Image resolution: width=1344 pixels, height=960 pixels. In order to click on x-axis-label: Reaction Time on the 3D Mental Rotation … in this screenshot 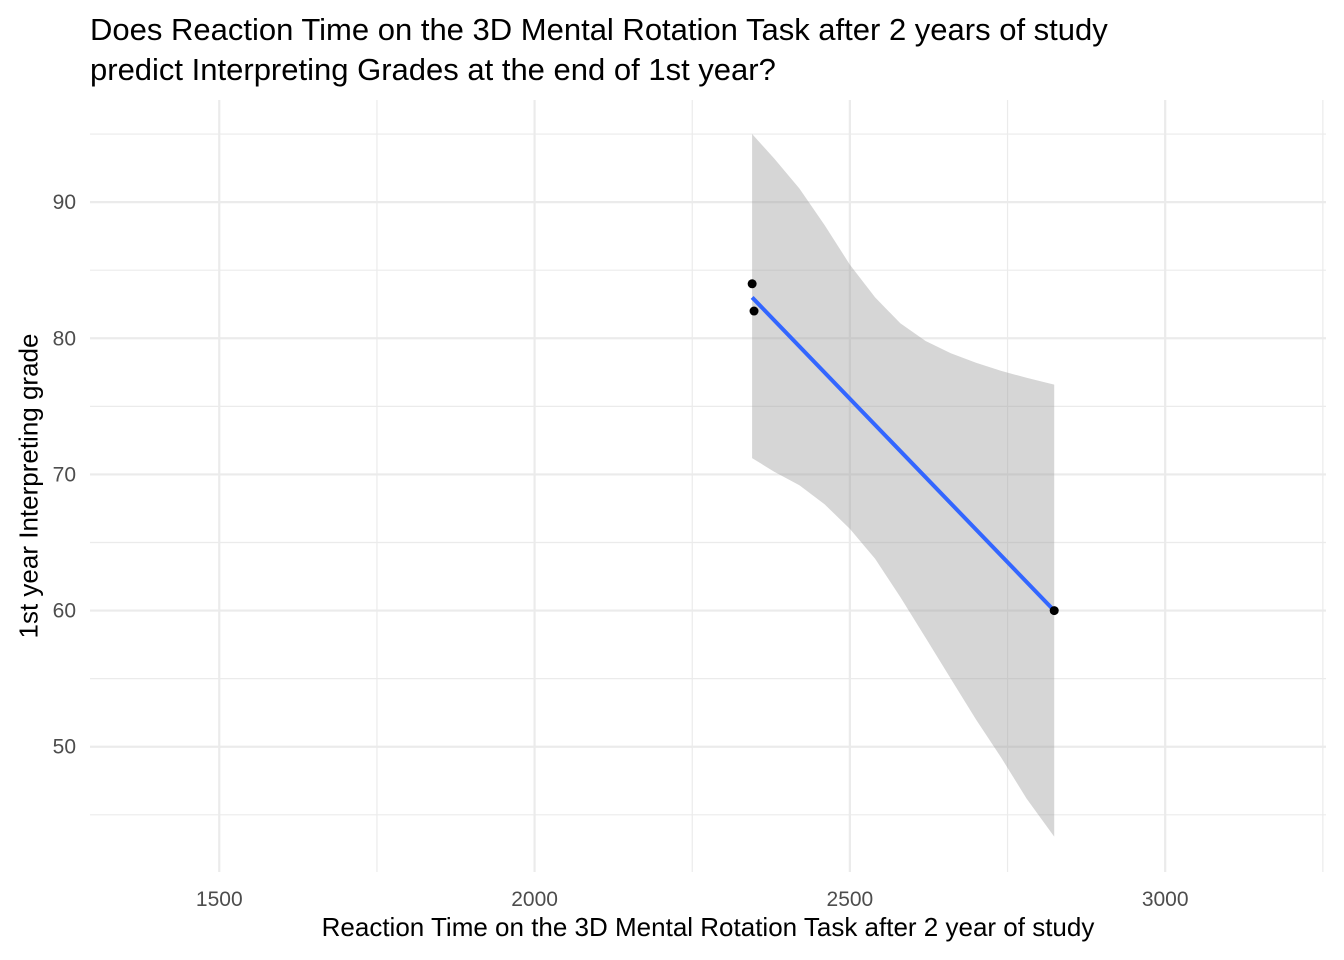, I will do `click(708, 927)`.